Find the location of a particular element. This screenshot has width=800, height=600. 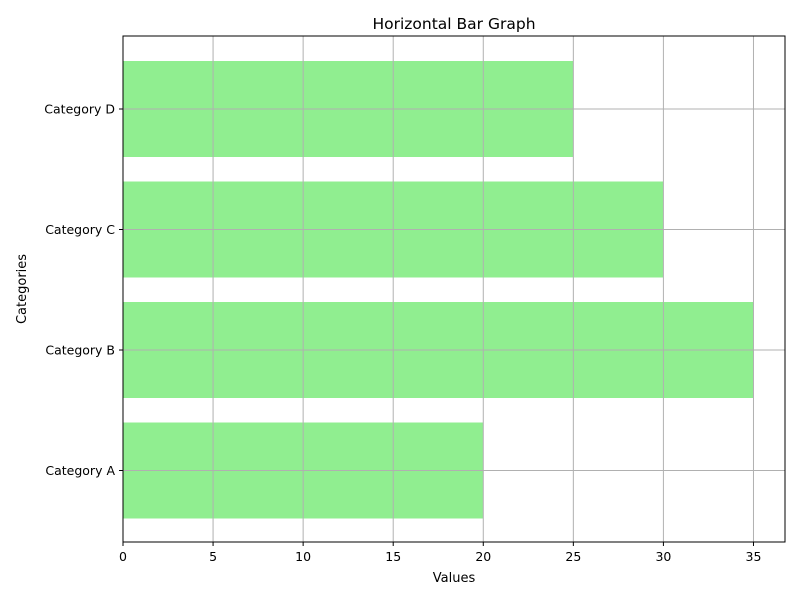

x-tick-label: 0 is located at coordinates (123, 556).